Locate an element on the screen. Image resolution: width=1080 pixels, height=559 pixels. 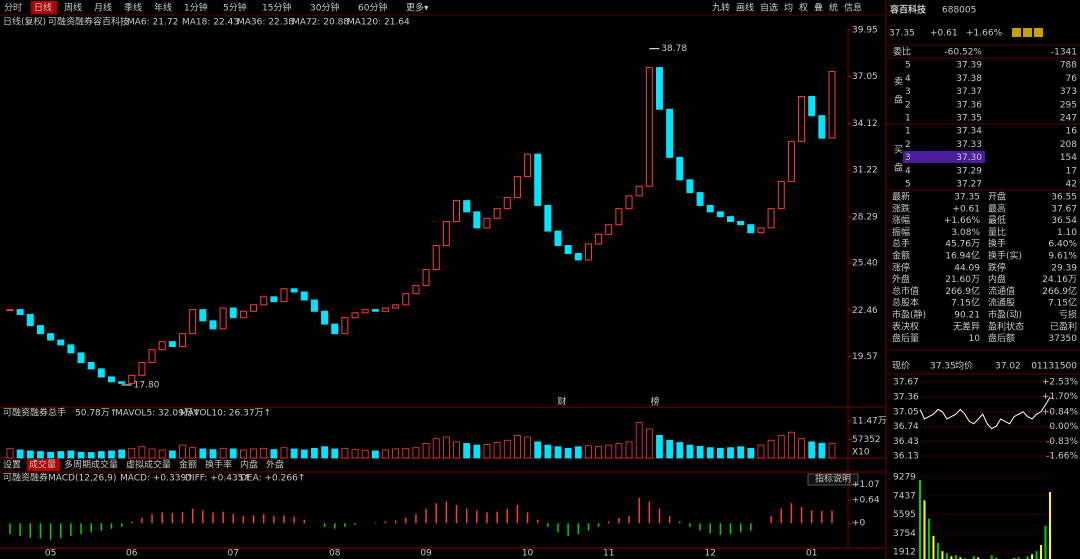
tool-button: 权 is located at coordinates (803, 8).